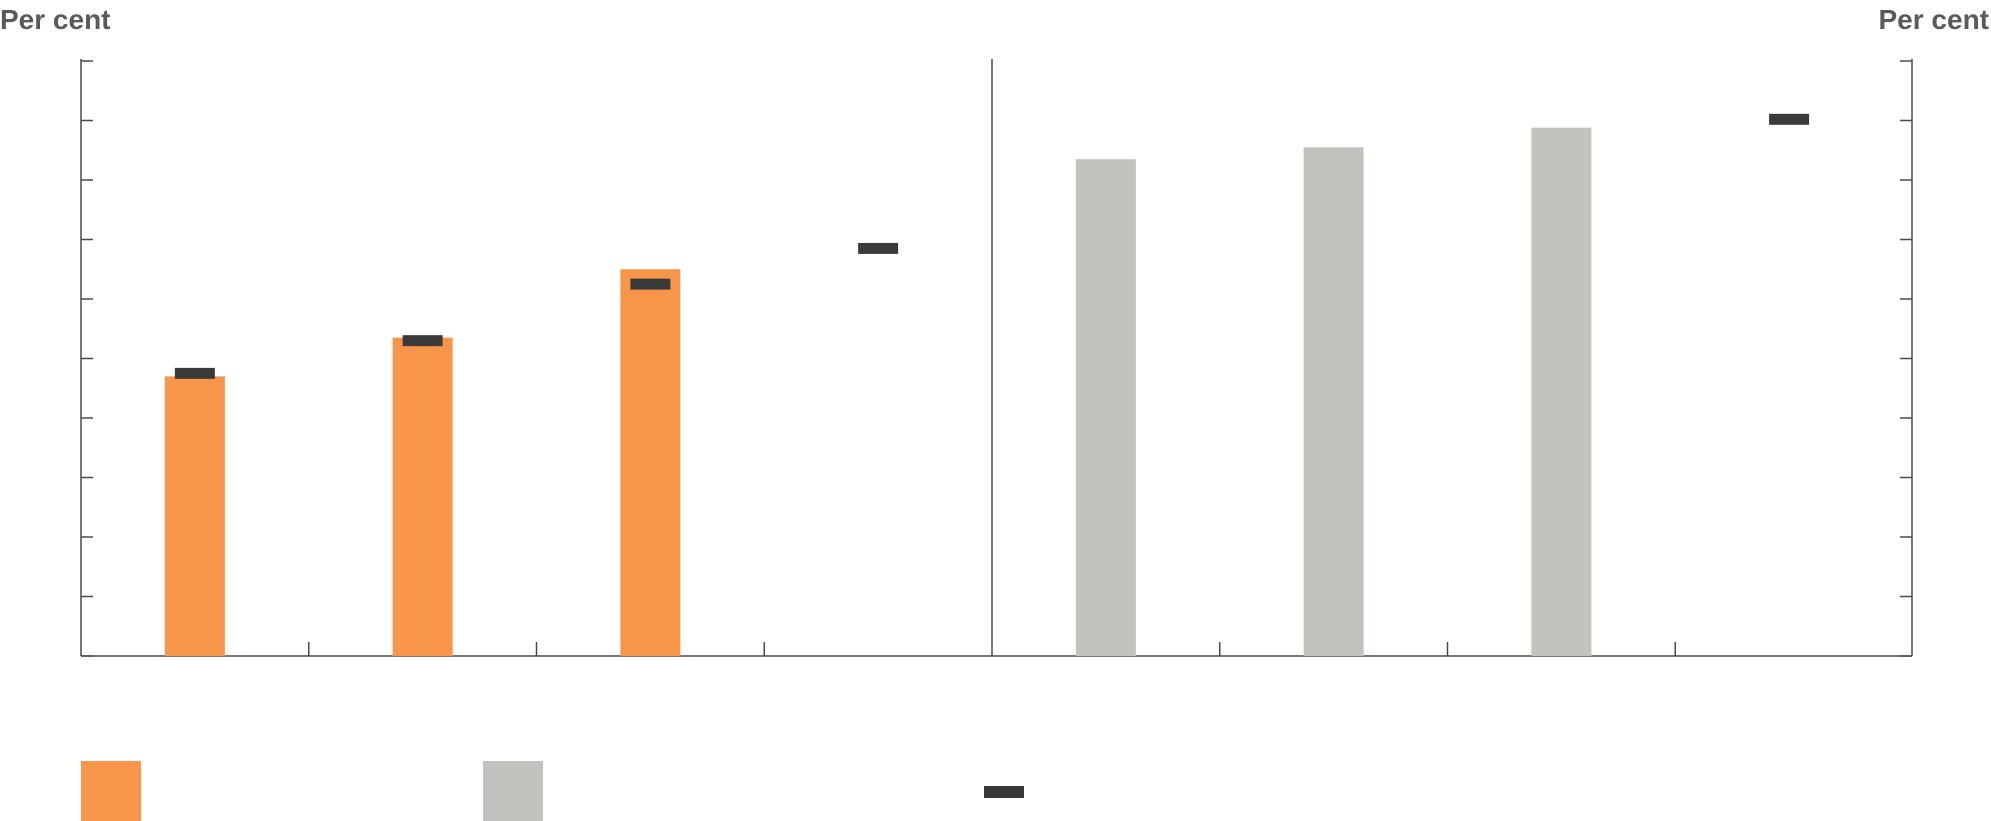 Image resolution: width=1991 pixels, height=821 pixels. Describe the element at coordinates (55, 19) in the screenshot. I see `left-axis-title: Per cent` at that location.